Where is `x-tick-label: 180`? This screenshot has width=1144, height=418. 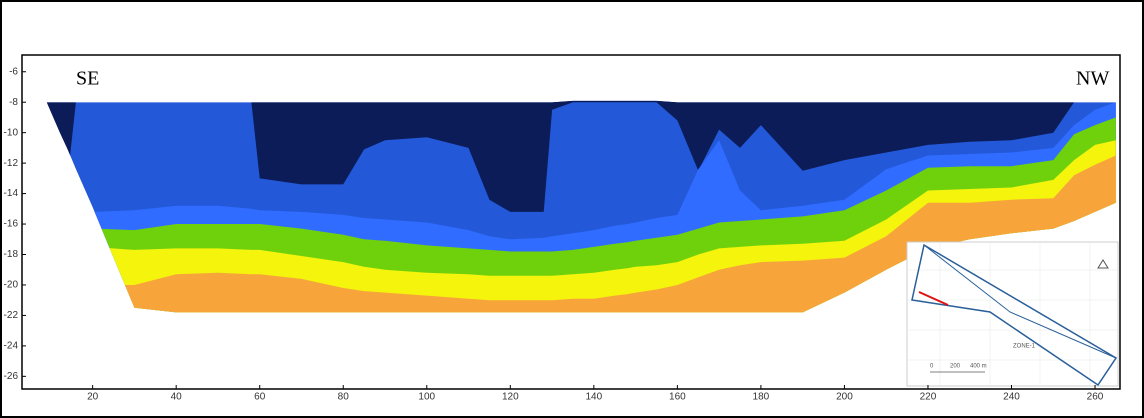
x-tick-label: 180 is located at coordinates (761, 397).